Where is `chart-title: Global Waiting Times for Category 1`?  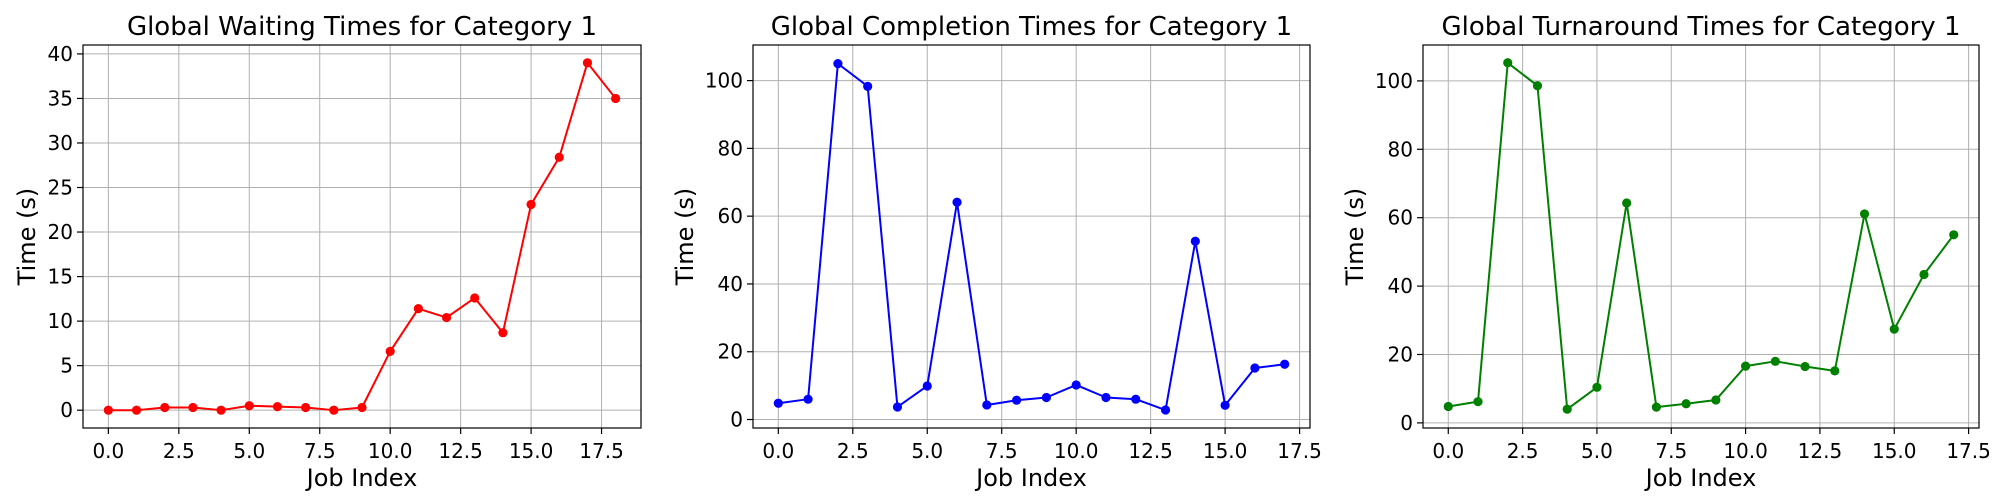 chart-title: Global Waiting Times for Category 1 is located at coordinates (362, 27).